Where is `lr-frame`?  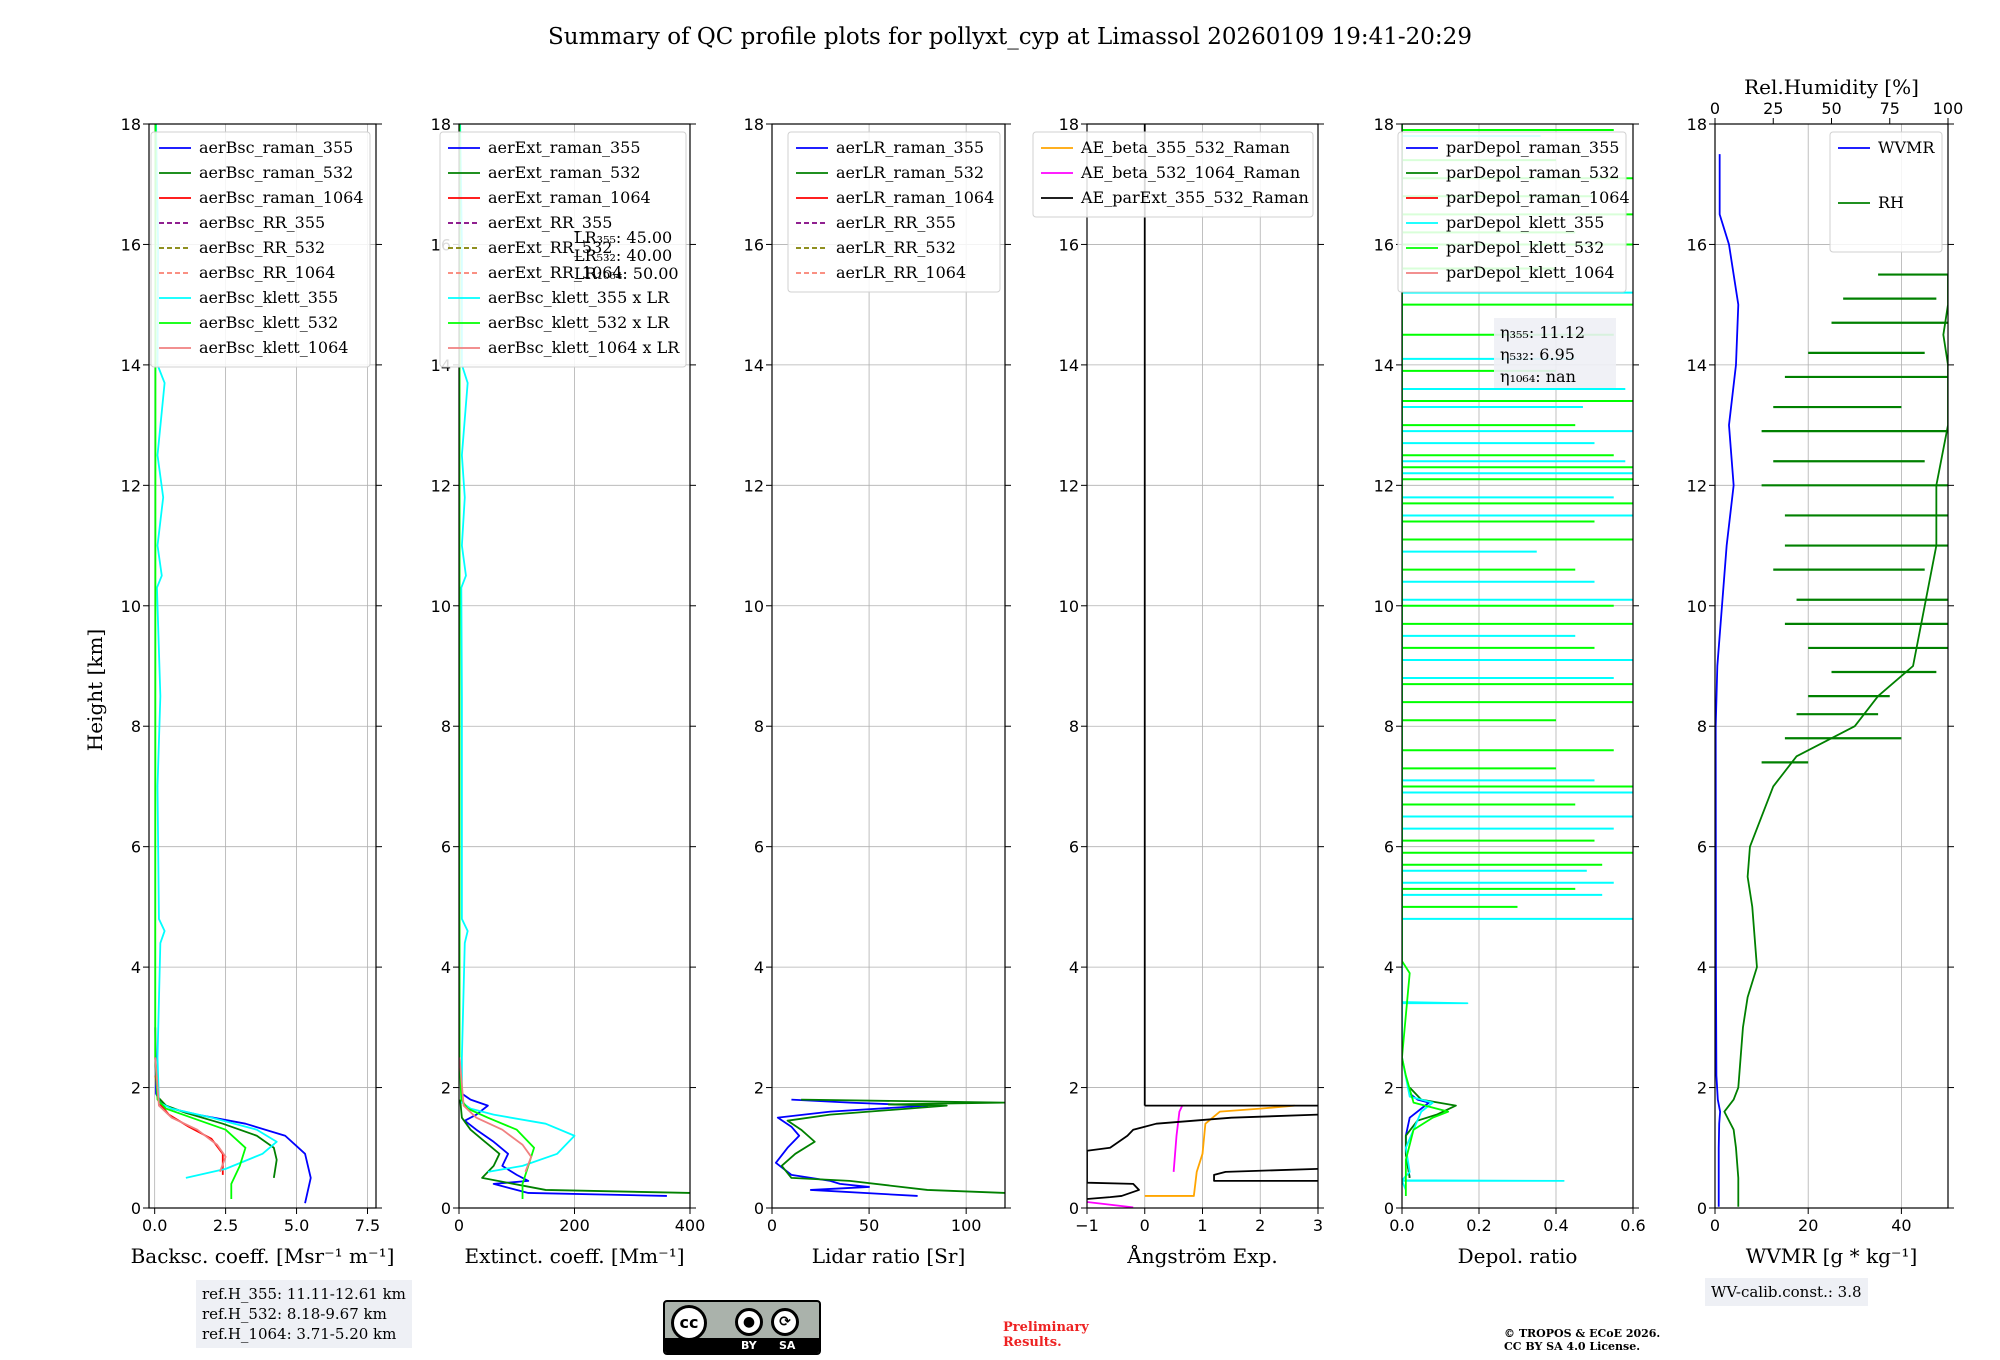 lr-frame is located at coordinates (888, 666).